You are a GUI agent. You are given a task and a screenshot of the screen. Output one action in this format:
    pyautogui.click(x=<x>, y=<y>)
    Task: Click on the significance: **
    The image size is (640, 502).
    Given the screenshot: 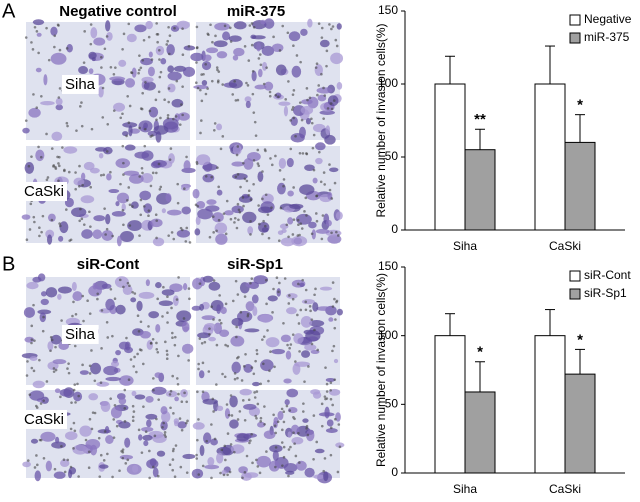 What is the action you would take?
    pyautogui.click(x=480, y=119)
    